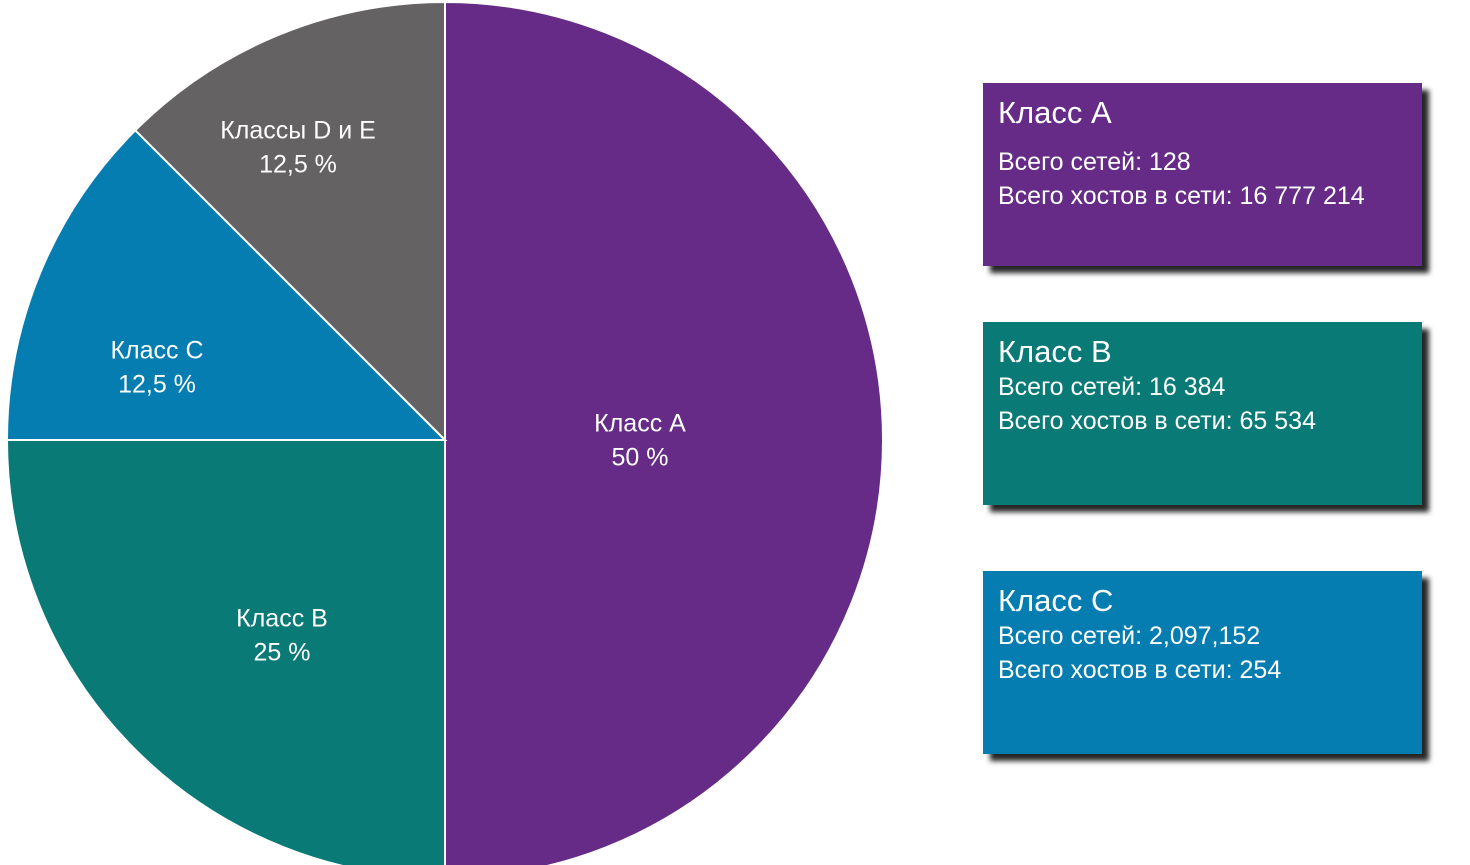  Describe the element at coordinates (1055, 112) in the screenshot. I see `card-title: Класс A` at that location.